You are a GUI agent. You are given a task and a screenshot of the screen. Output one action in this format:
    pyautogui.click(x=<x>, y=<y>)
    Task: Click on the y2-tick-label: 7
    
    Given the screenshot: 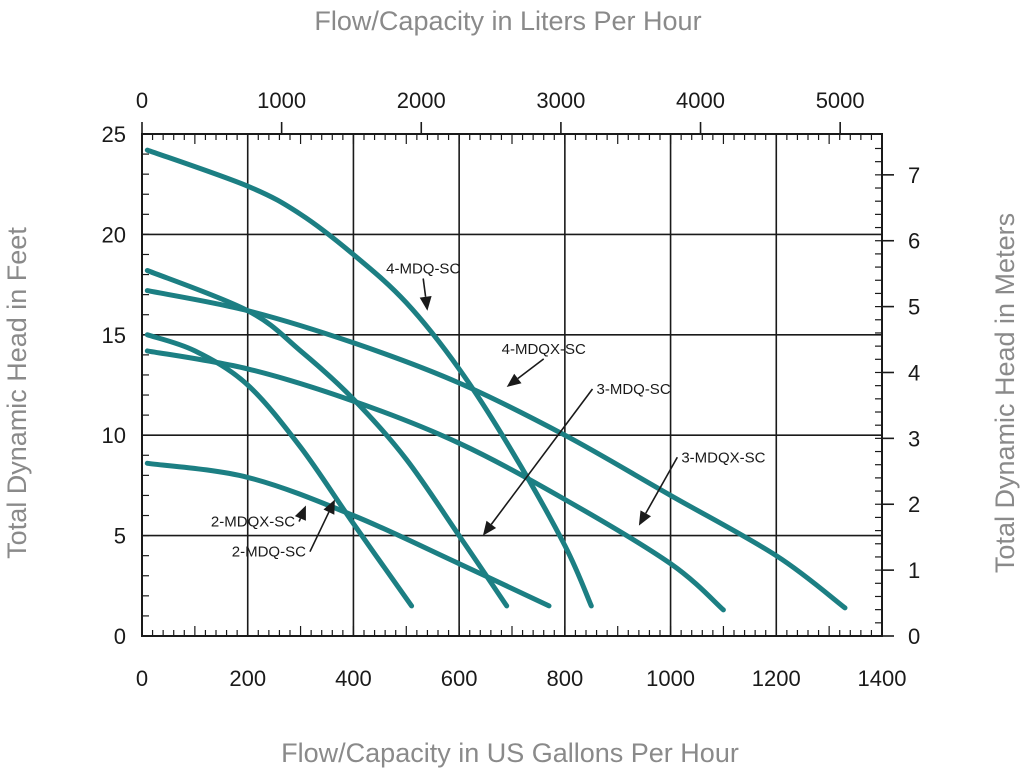 What is the action you would take?
    pyautogui.click(x=914, y=175)
    